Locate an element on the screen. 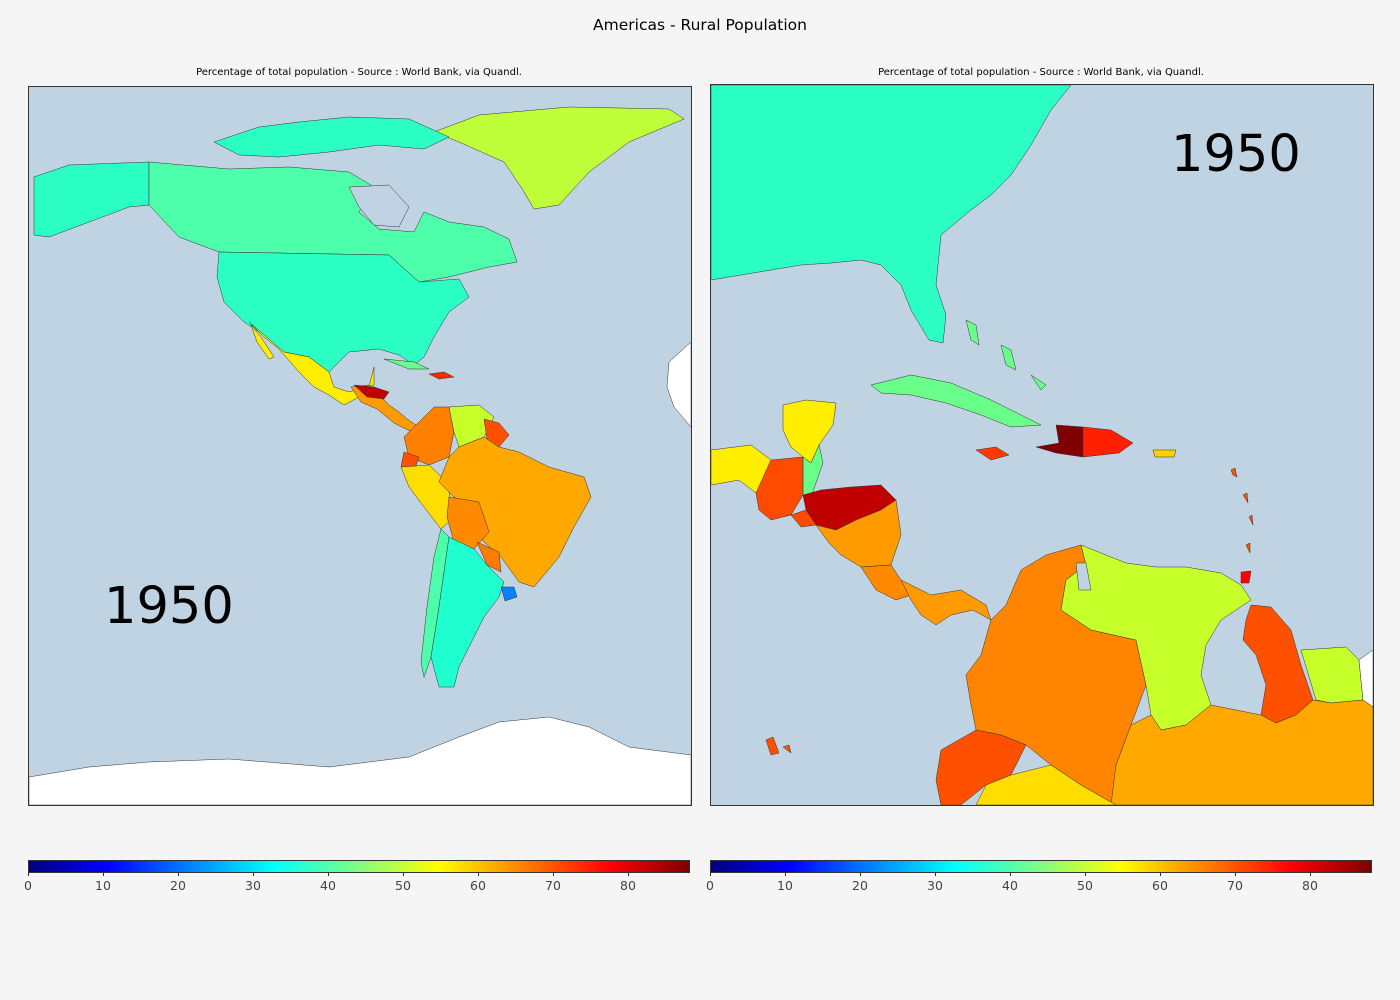  right-colorbar-gradient is located at coordinates (1041, 866).